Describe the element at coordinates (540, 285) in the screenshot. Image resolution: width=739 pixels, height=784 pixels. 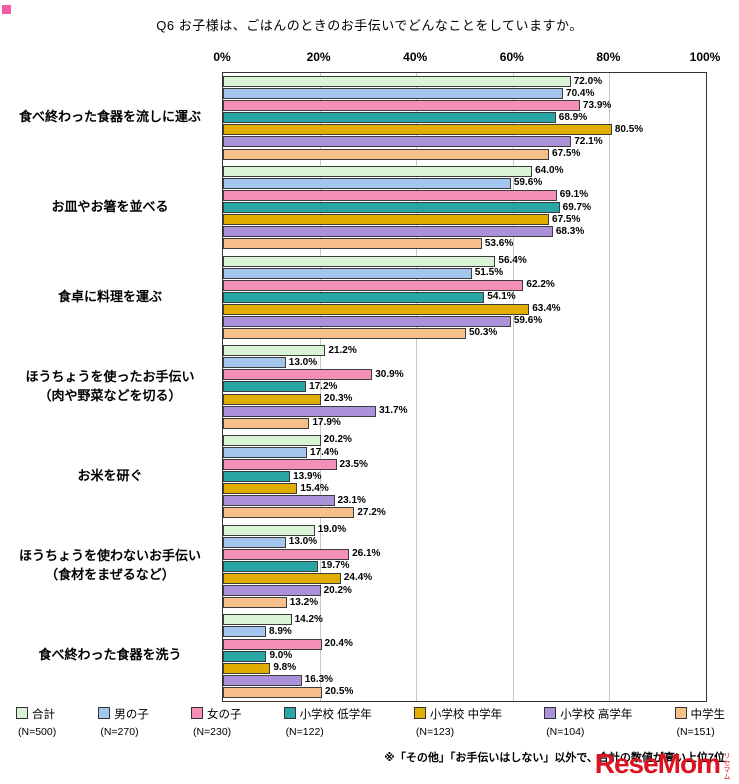
I see `bar-value-label: 62.2%` at that location.